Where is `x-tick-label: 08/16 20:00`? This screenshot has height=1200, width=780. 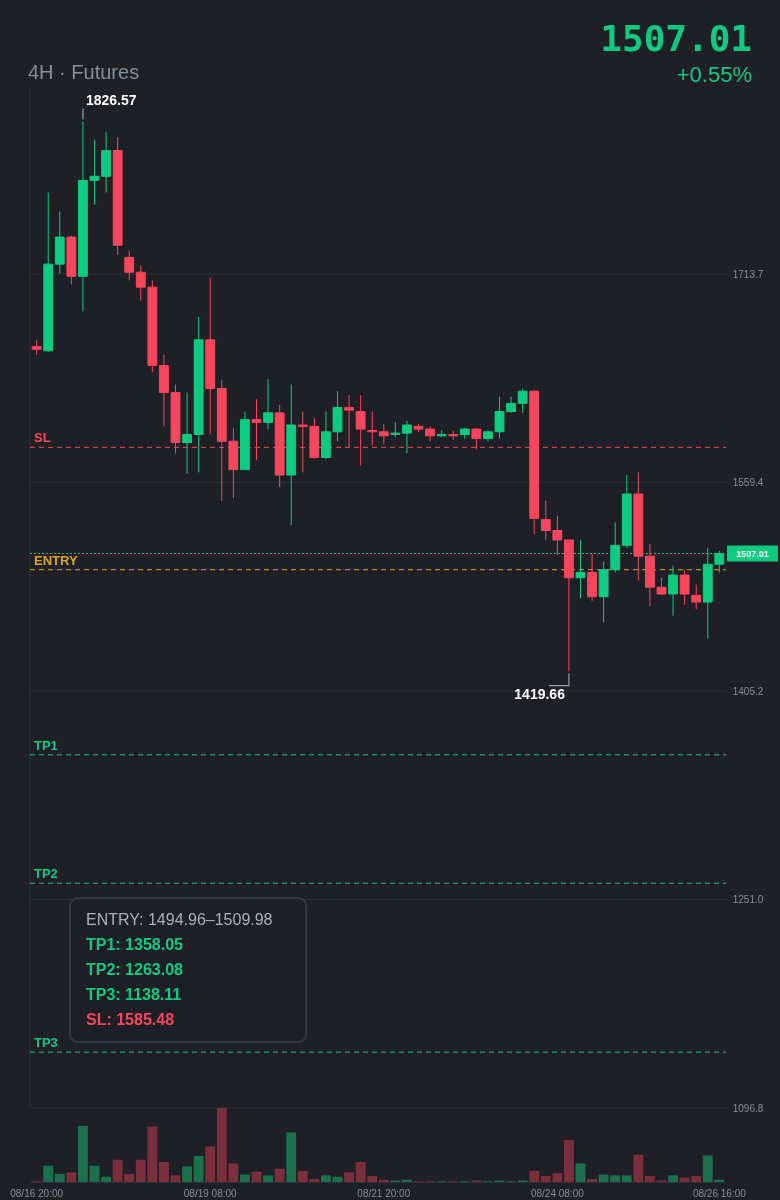
x-tick-label: 08/16 20:00 is located at coordinates (37, 1193).